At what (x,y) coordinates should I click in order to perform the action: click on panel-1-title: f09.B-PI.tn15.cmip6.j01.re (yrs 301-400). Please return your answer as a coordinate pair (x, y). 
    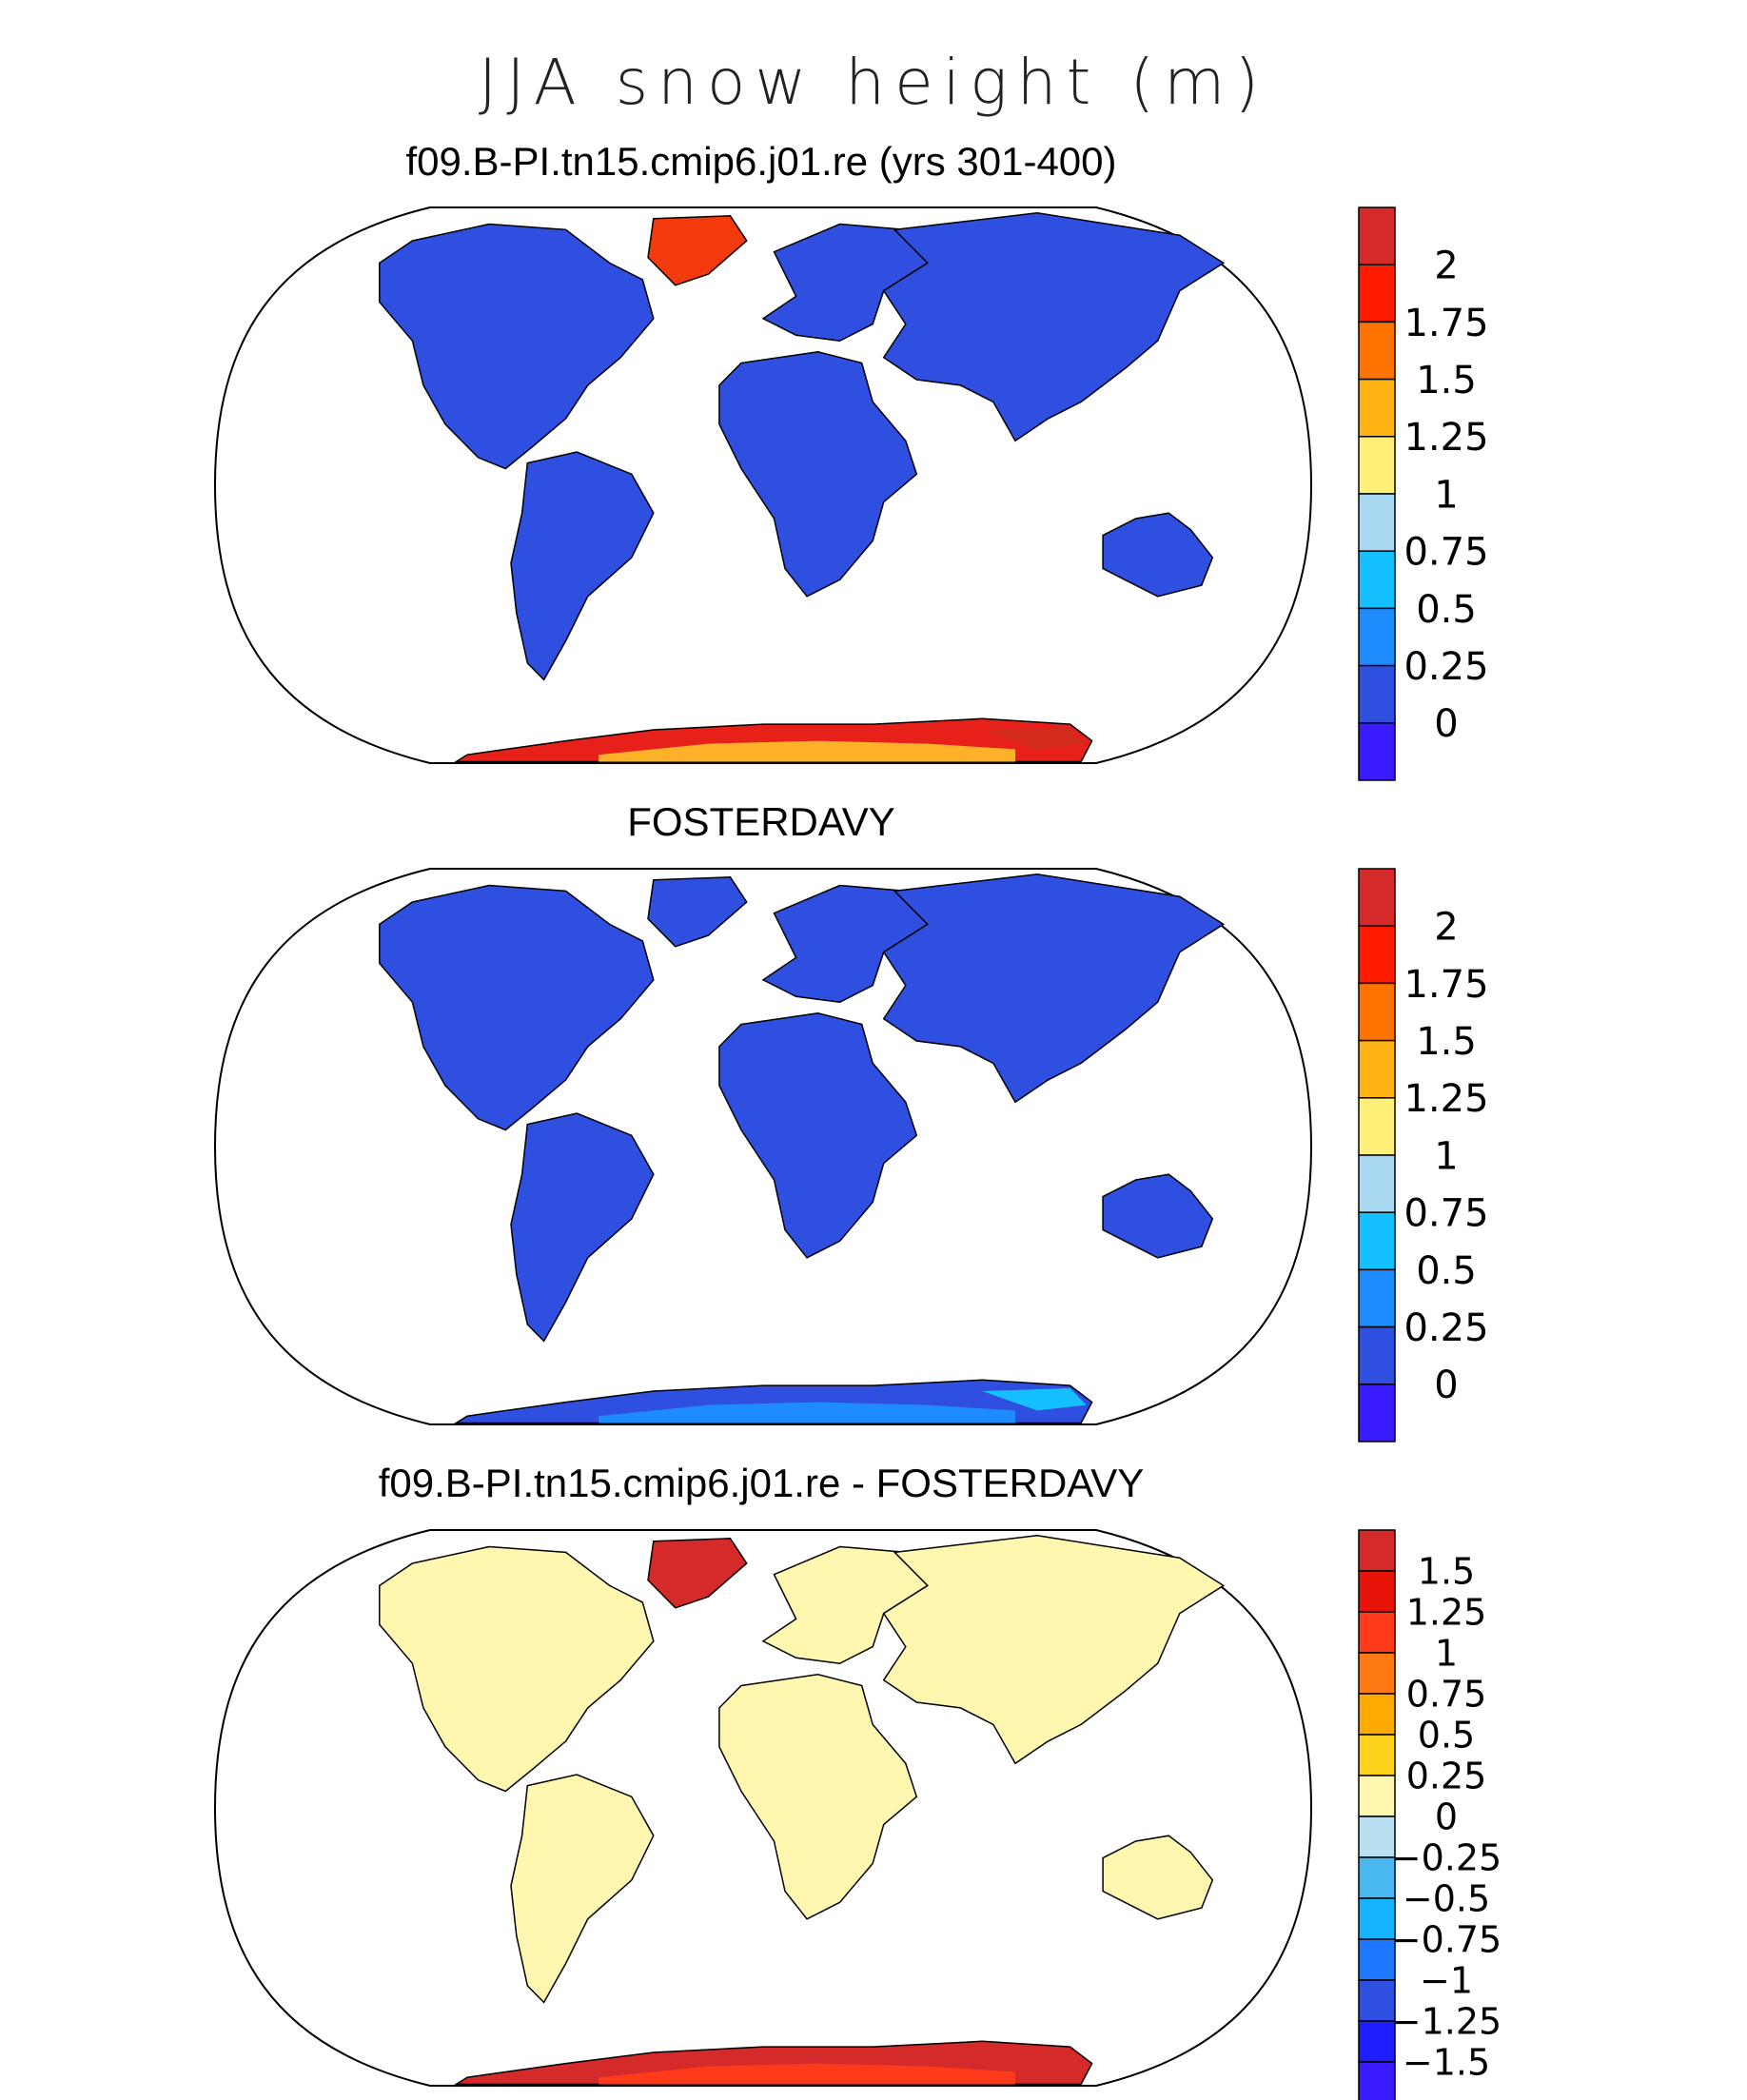
    Looking at the image, I should click on (761, 161).